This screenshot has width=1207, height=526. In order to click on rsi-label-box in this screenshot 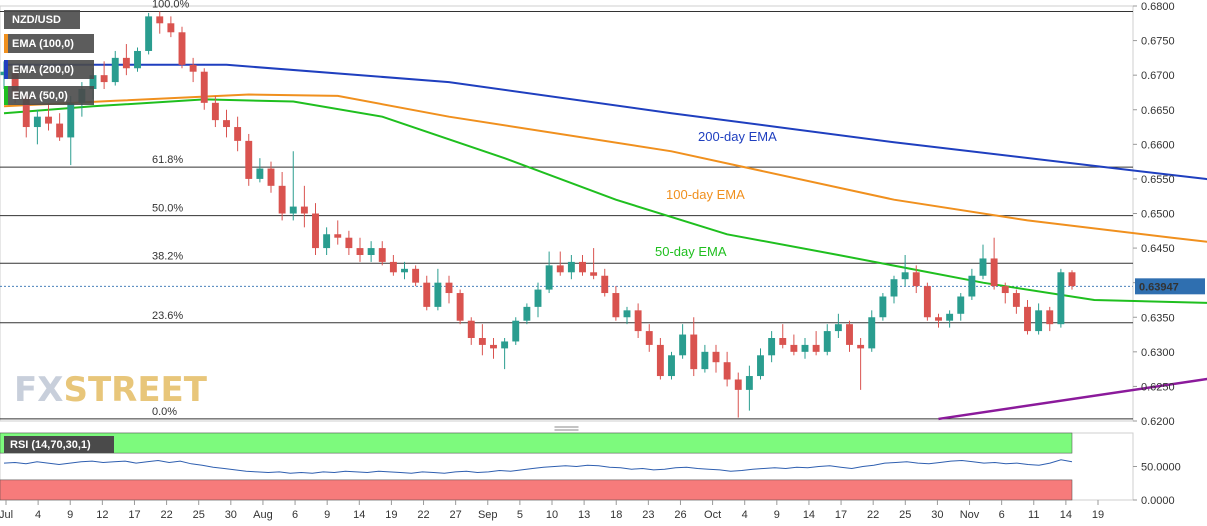, I will do `click(59, 444)`.